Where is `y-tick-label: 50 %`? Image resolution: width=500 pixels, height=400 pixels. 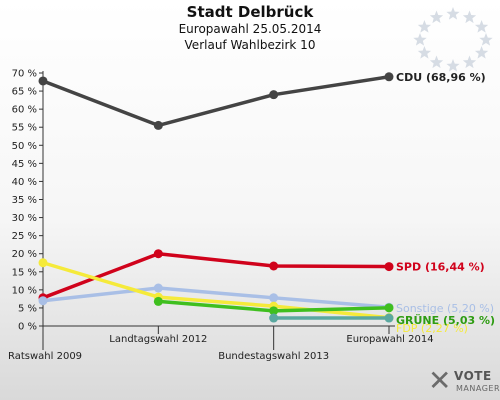 y-tick-label: 50 % is located at coordinates (24, 146).